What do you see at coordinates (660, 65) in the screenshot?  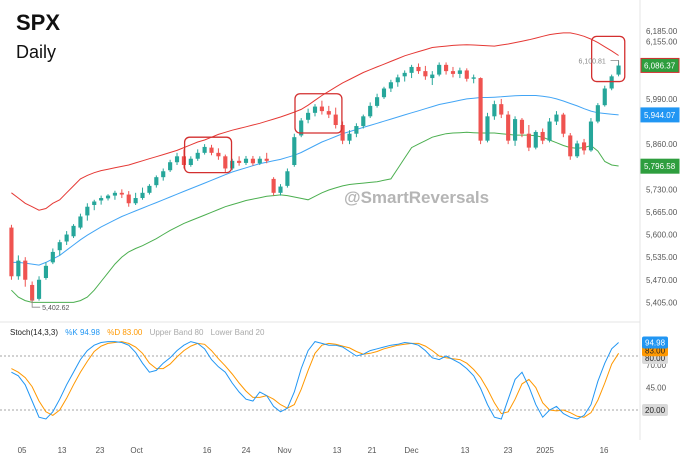 I see `last-price-tag-bg` at bounding box center [660, 65].